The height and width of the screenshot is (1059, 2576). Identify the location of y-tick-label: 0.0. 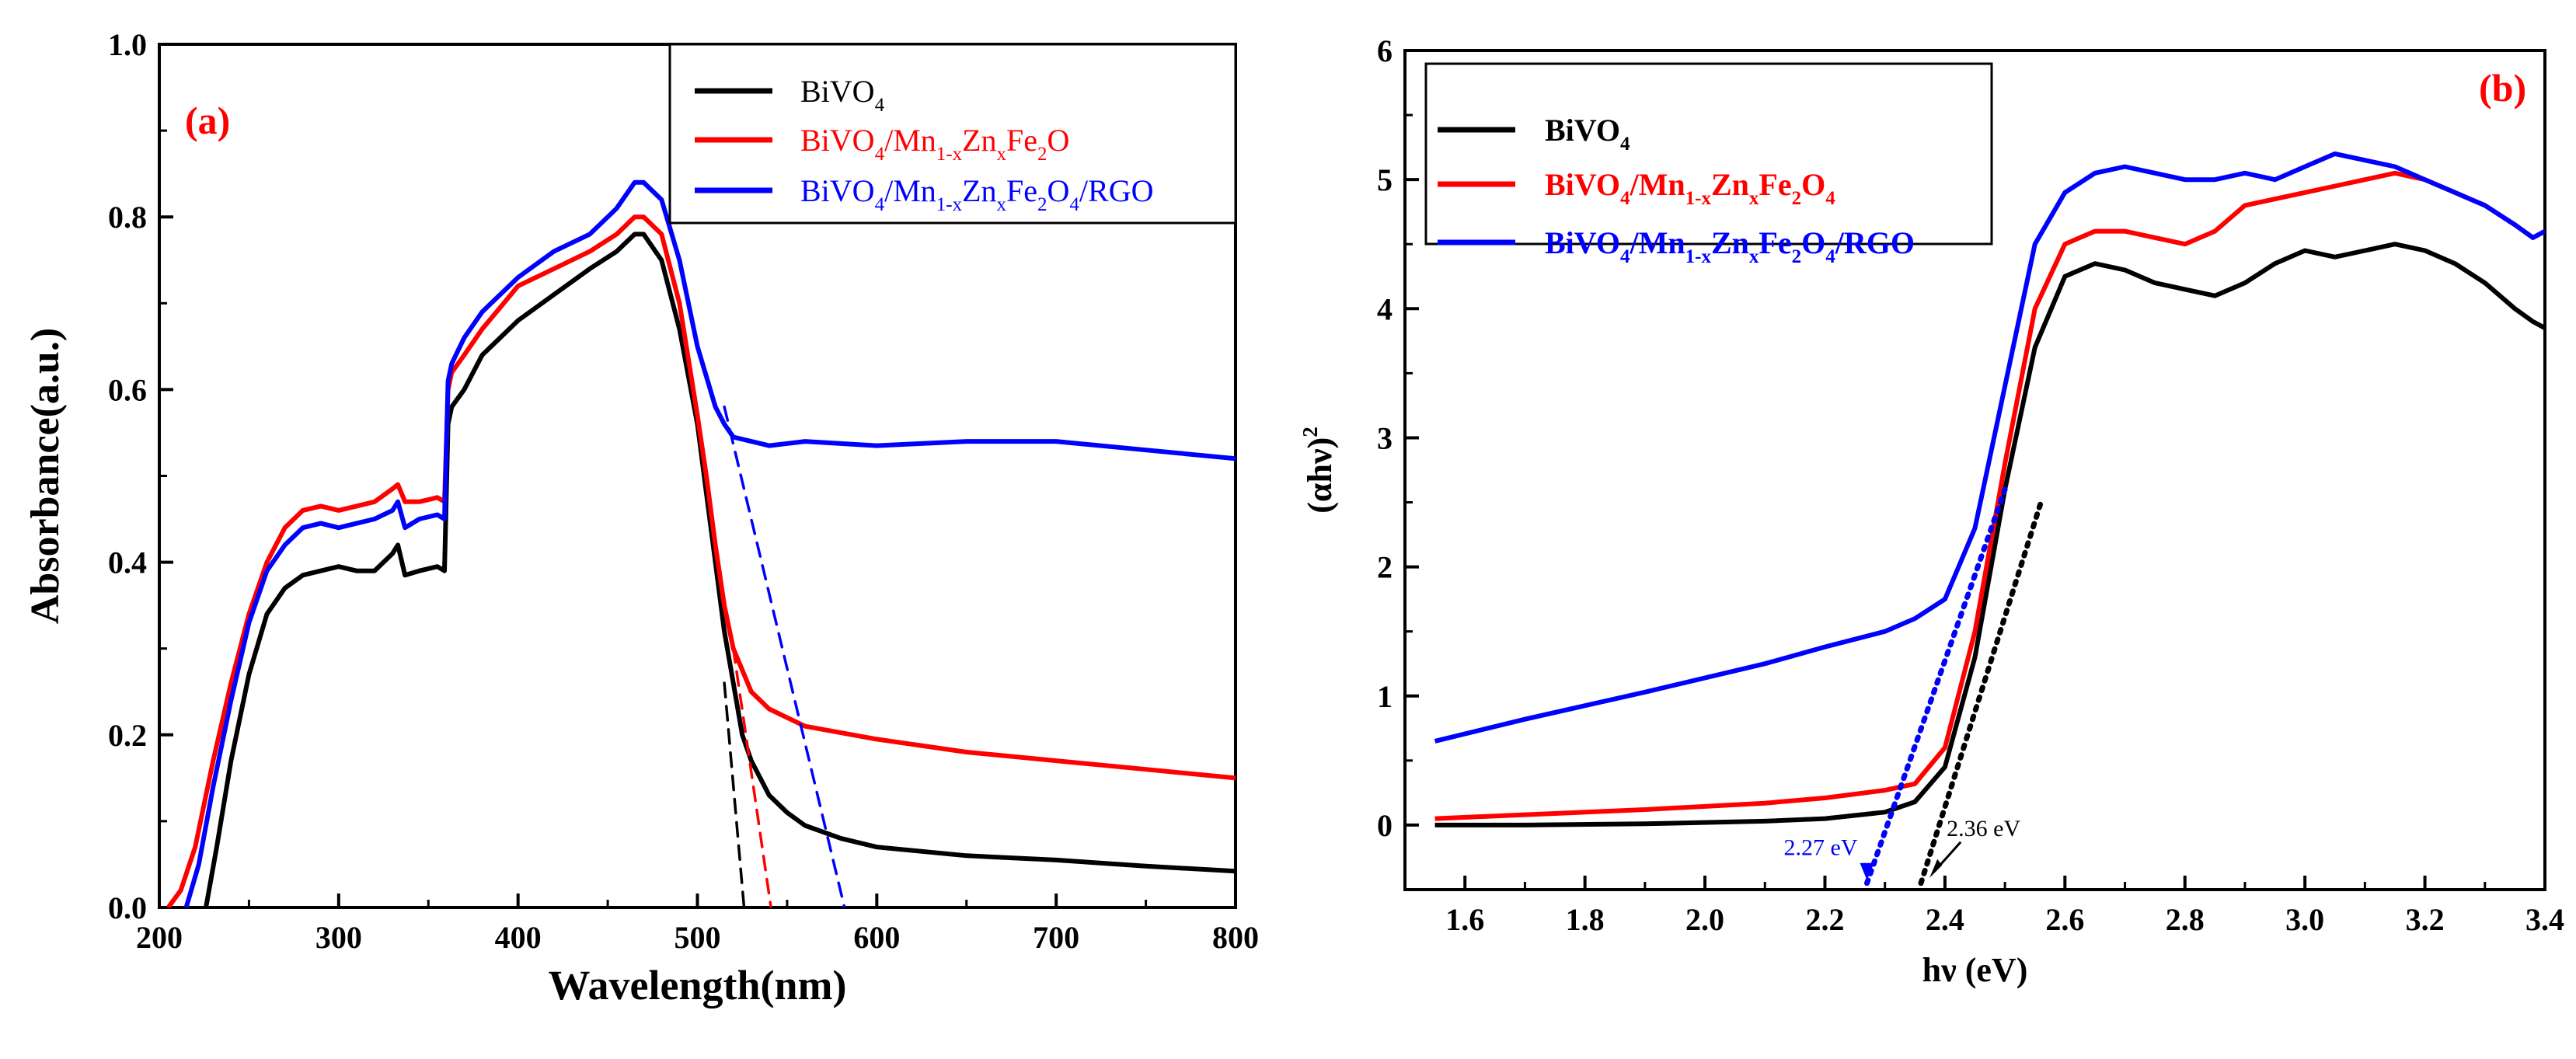
(127, 908).